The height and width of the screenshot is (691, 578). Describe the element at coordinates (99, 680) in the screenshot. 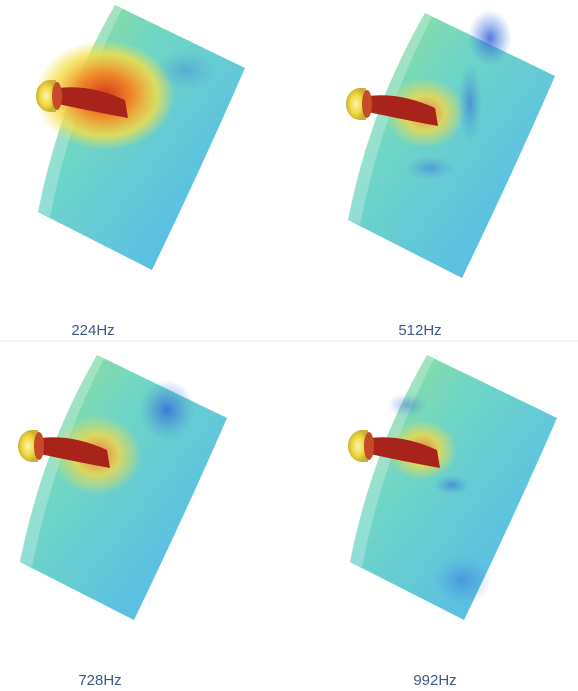

I see `panel-label: 728Hz` at that location.